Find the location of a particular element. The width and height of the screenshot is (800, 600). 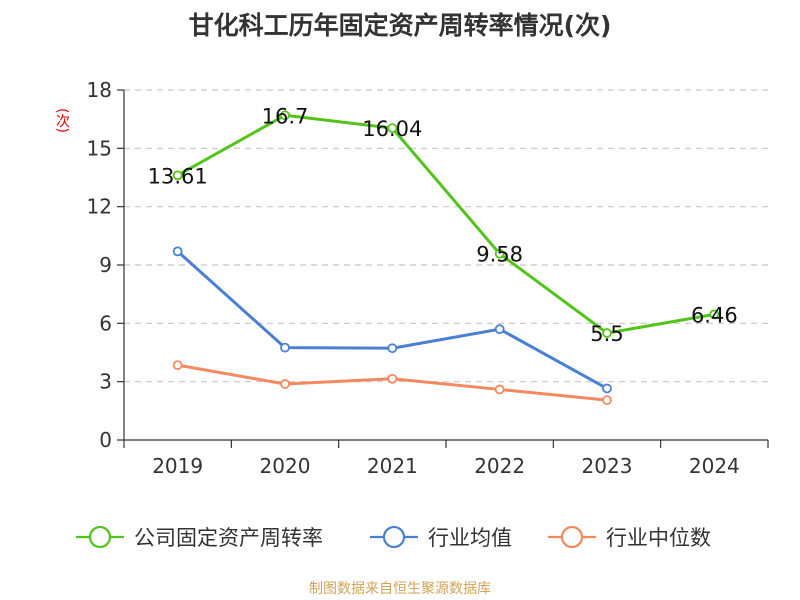

data-label: 16.7 is located at coordinates (285, 116).